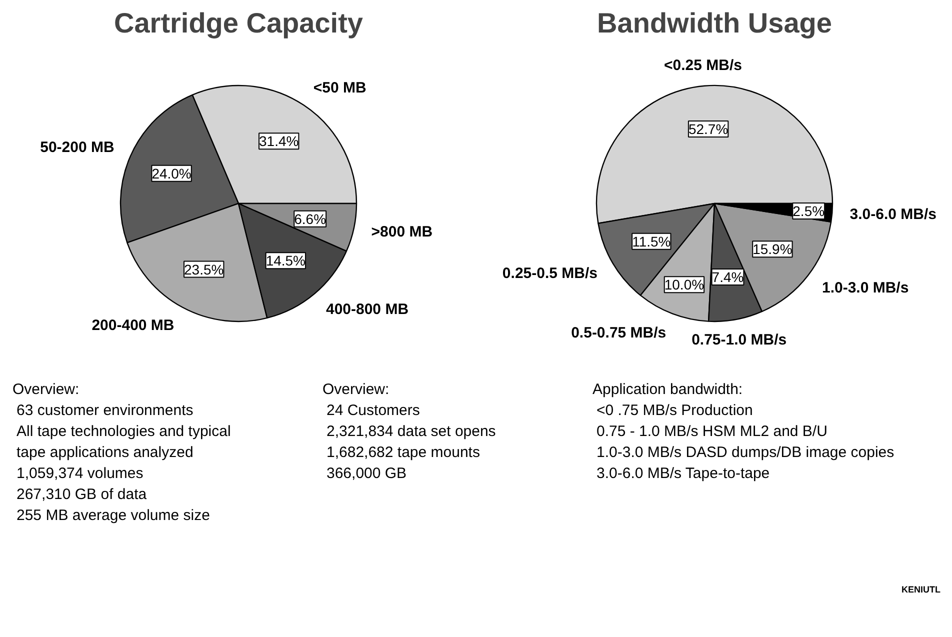  I want to click on slice-label: <50 MB, so click(339, 87).